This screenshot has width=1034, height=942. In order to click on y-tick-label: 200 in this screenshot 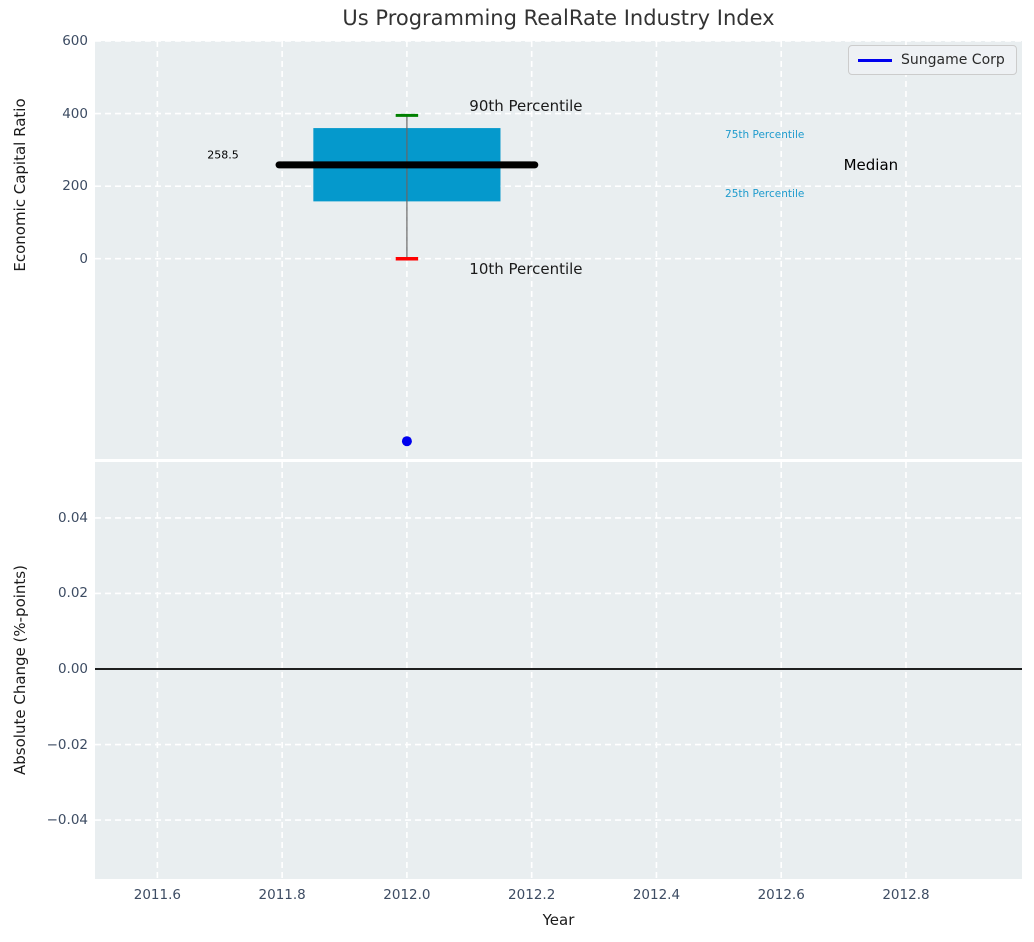, I will do `click(75, 186)`.